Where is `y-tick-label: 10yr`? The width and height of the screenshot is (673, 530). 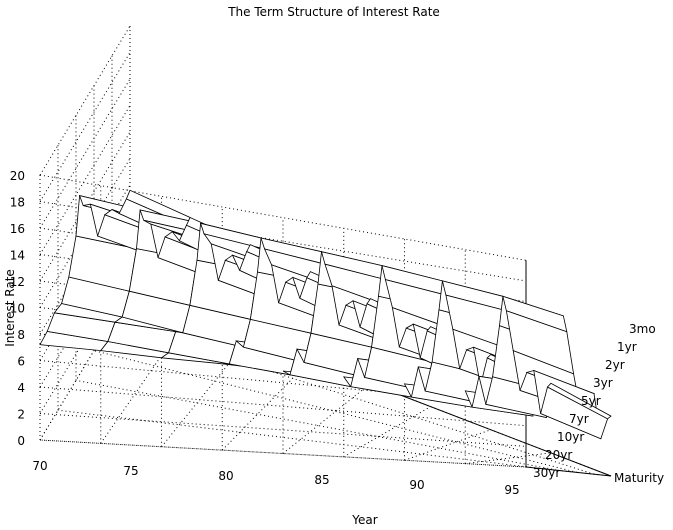 y-tick-label: 10yr is located at coordinates (570, 437).